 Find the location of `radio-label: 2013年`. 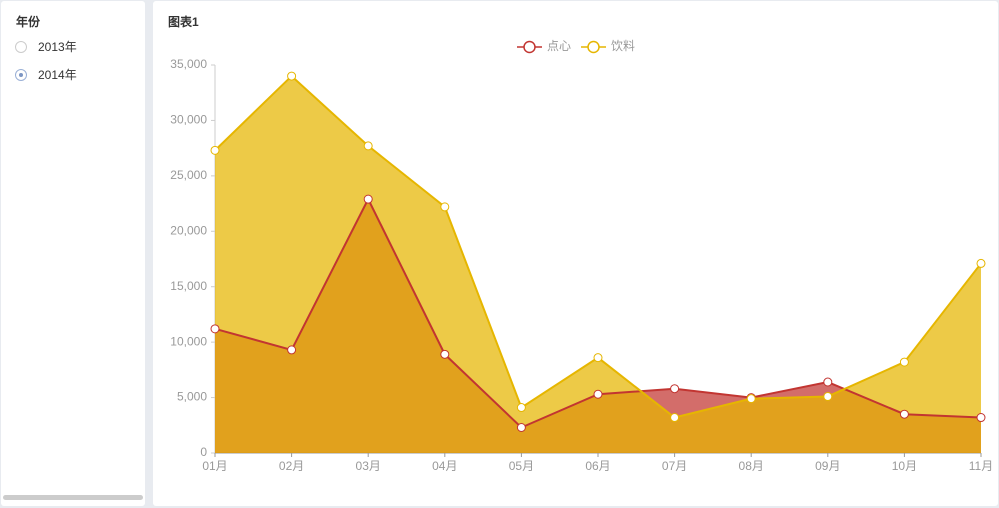

radio-label: 2013年 is located at coordinates (57, 47).